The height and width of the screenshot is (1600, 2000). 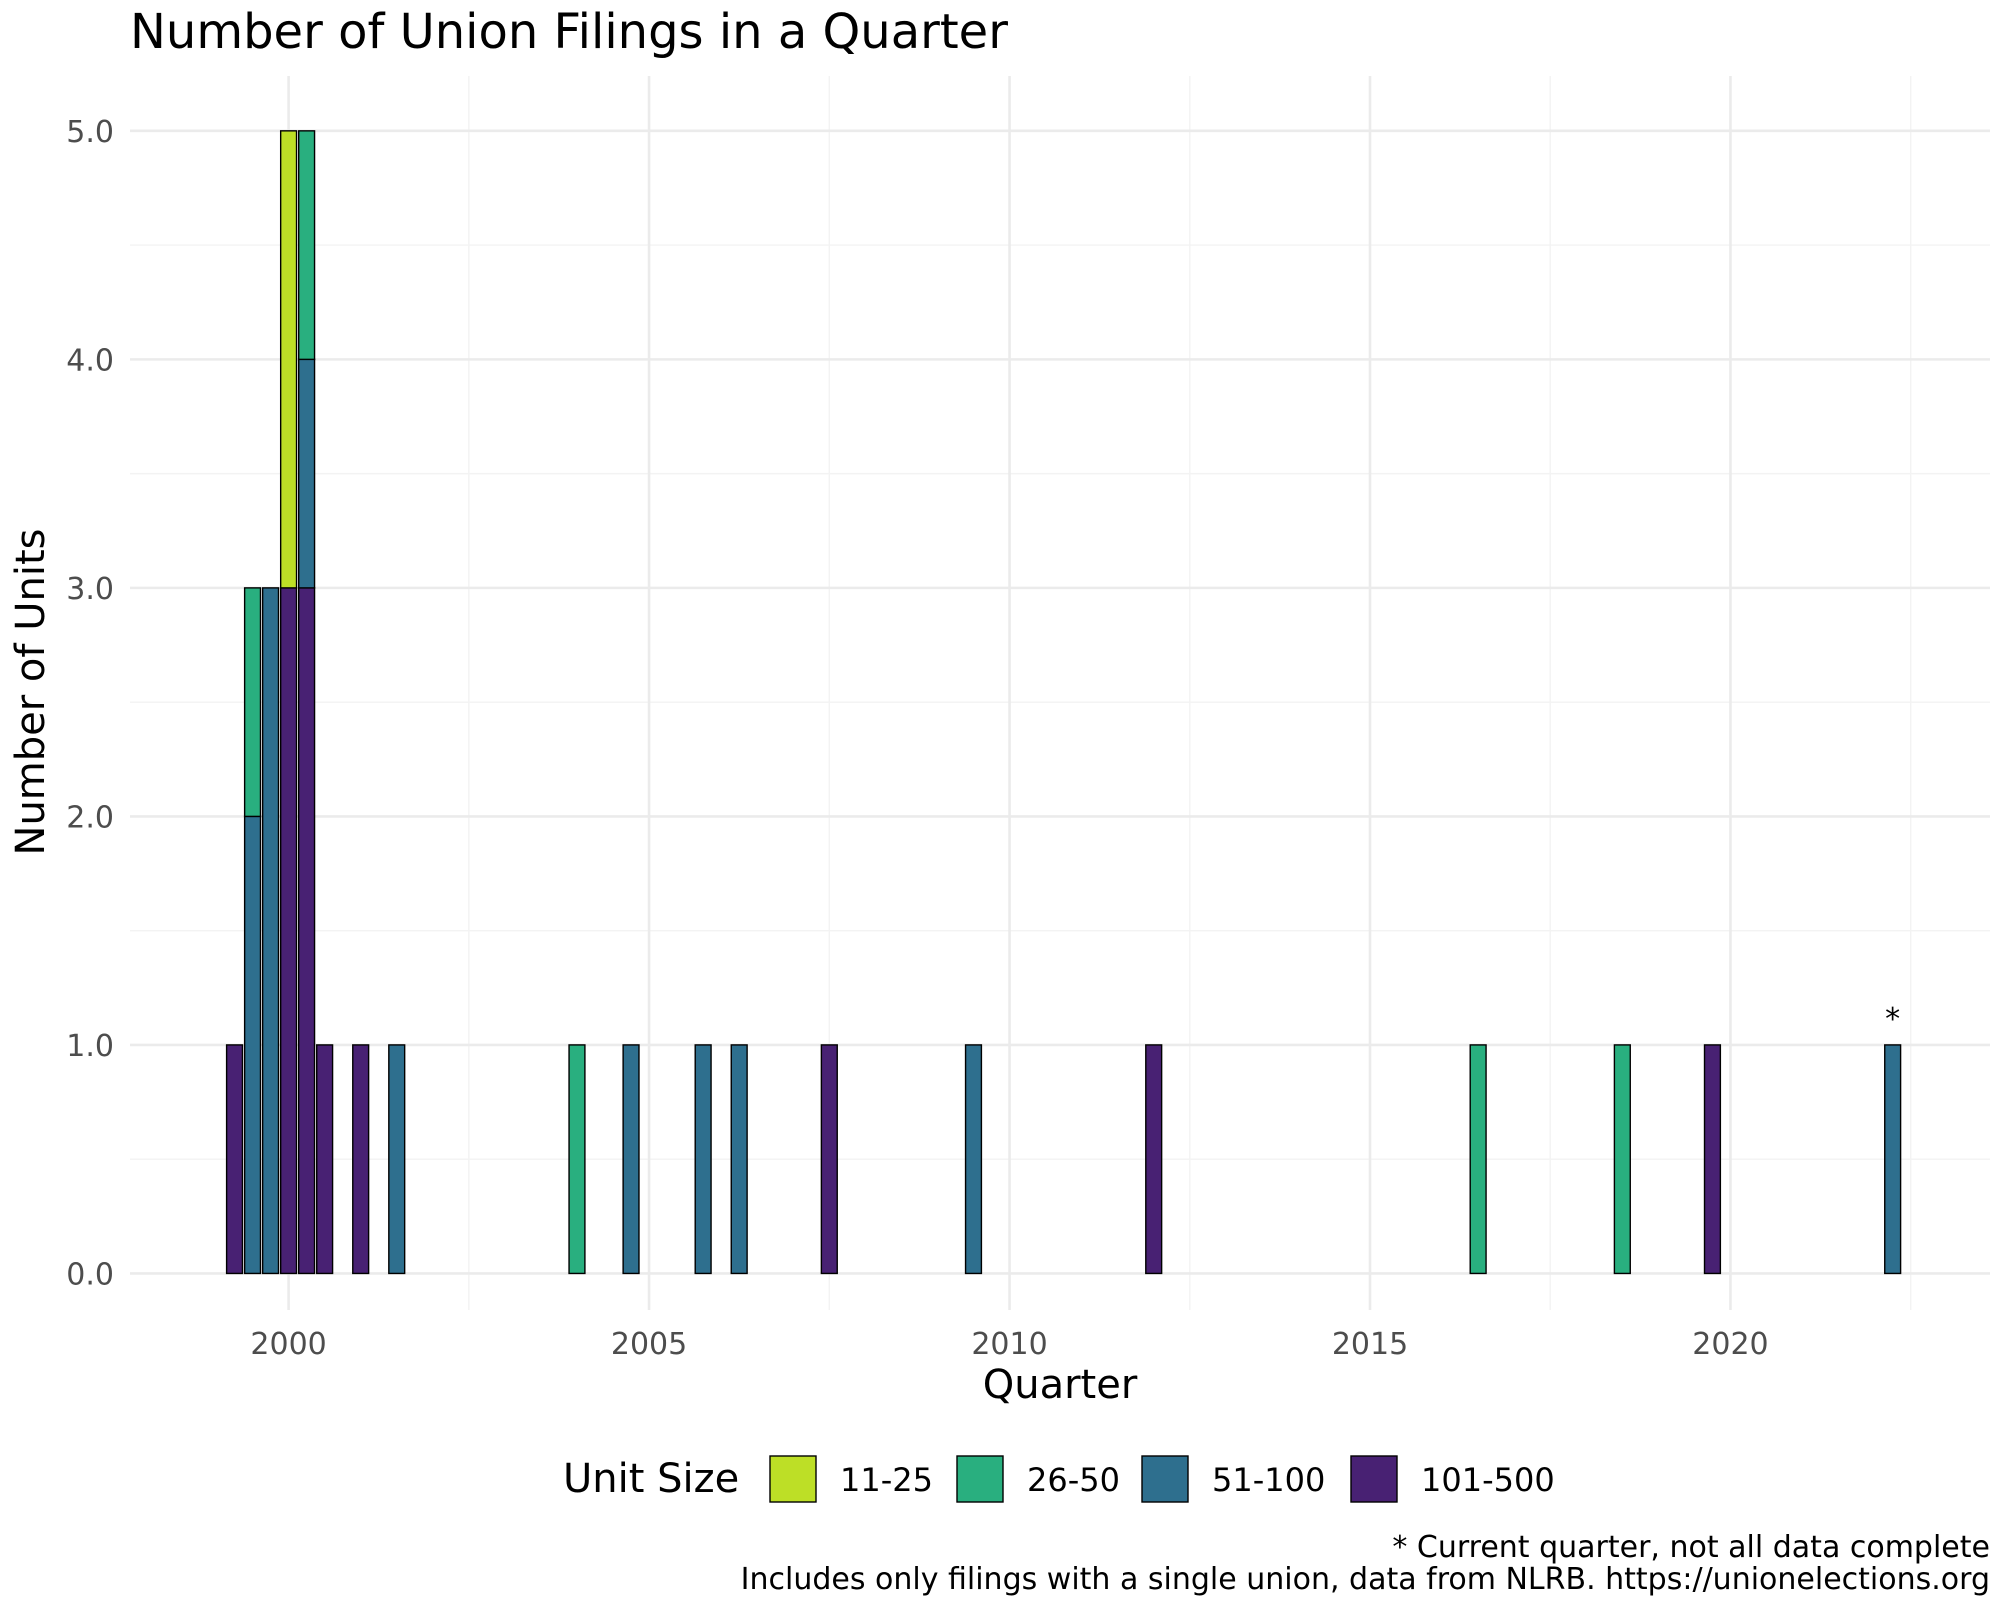 What do you see at coordinates (90, 1274) in the screenshot?
I see `y-tick-label: 0.0` at bounding box center [90, 1274].